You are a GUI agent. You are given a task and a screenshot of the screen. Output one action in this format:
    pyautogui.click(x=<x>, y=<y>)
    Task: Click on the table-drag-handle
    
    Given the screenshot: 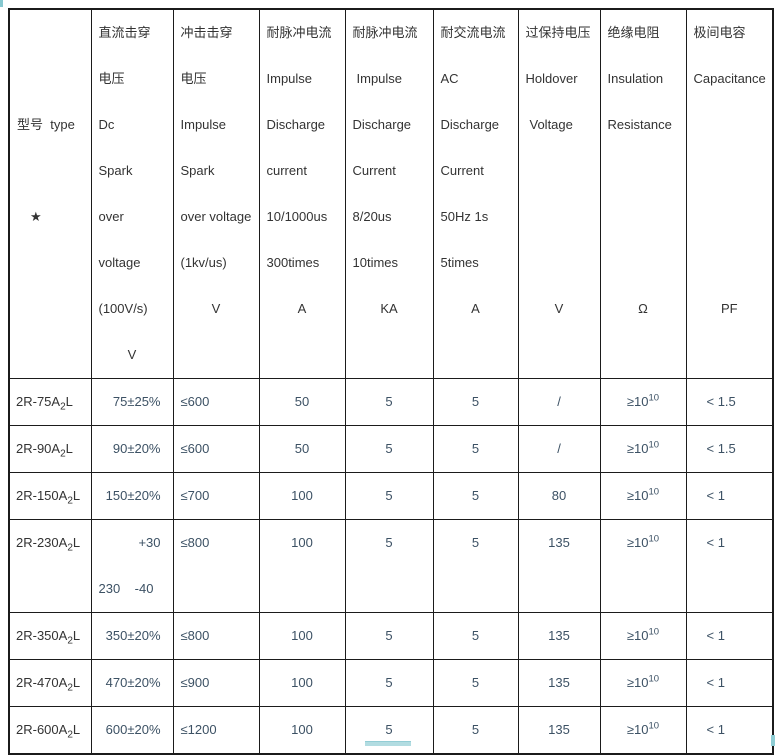 What is the action you would take?
    pyautogui.click(x=388, y=743)
    